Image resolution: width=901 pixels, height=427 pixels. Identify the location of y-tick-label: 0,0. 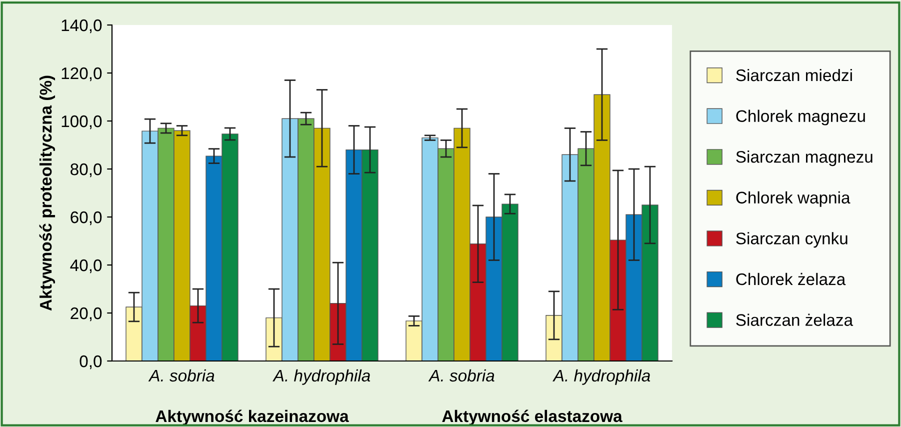
(91, 362).